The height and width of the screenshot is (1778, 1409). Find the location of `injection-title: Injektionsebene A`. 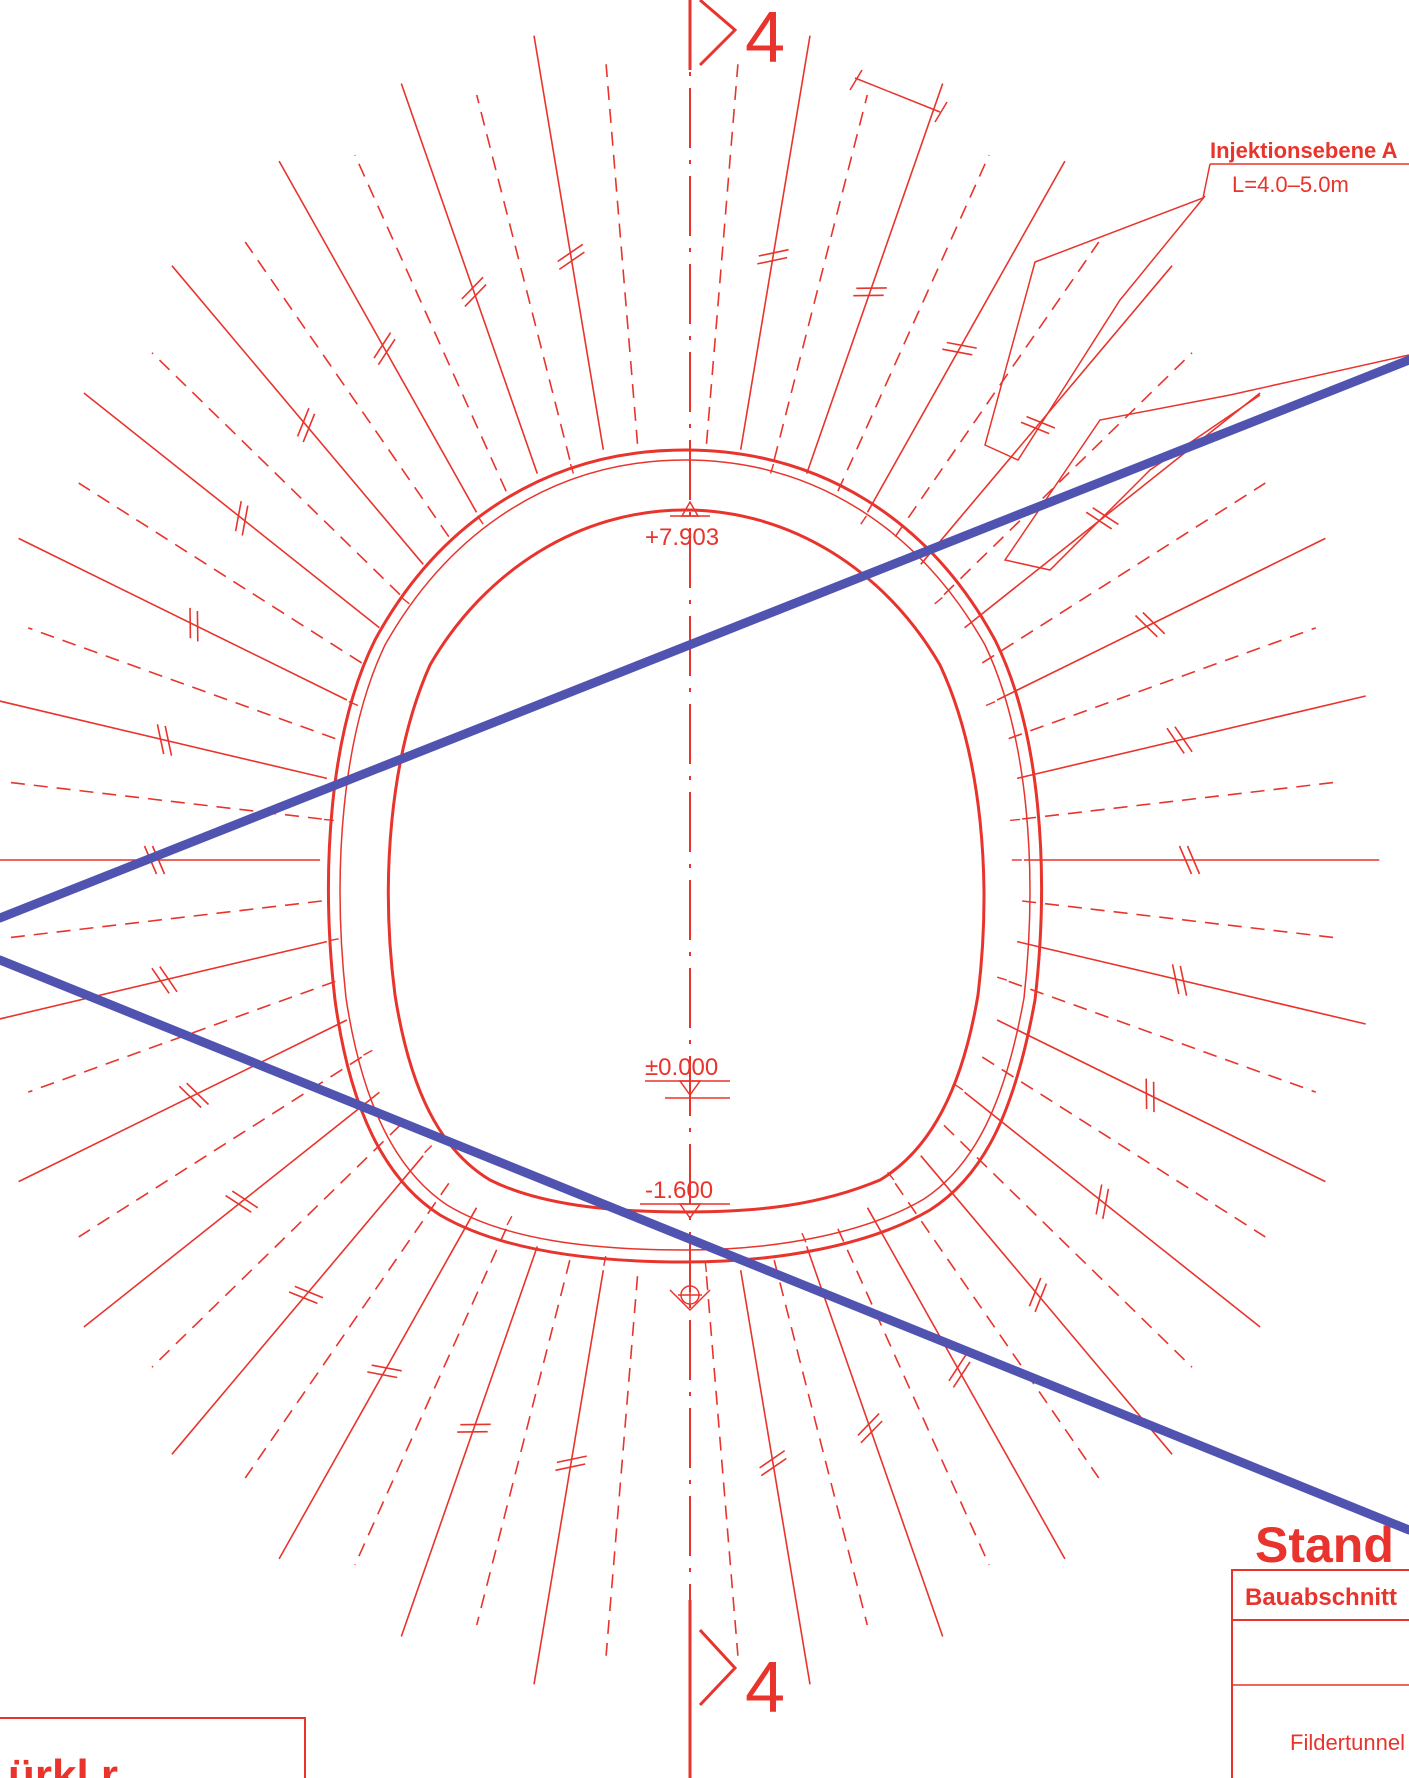

injection-title: Injektionsebene A is located at coordinates (1304, 150).